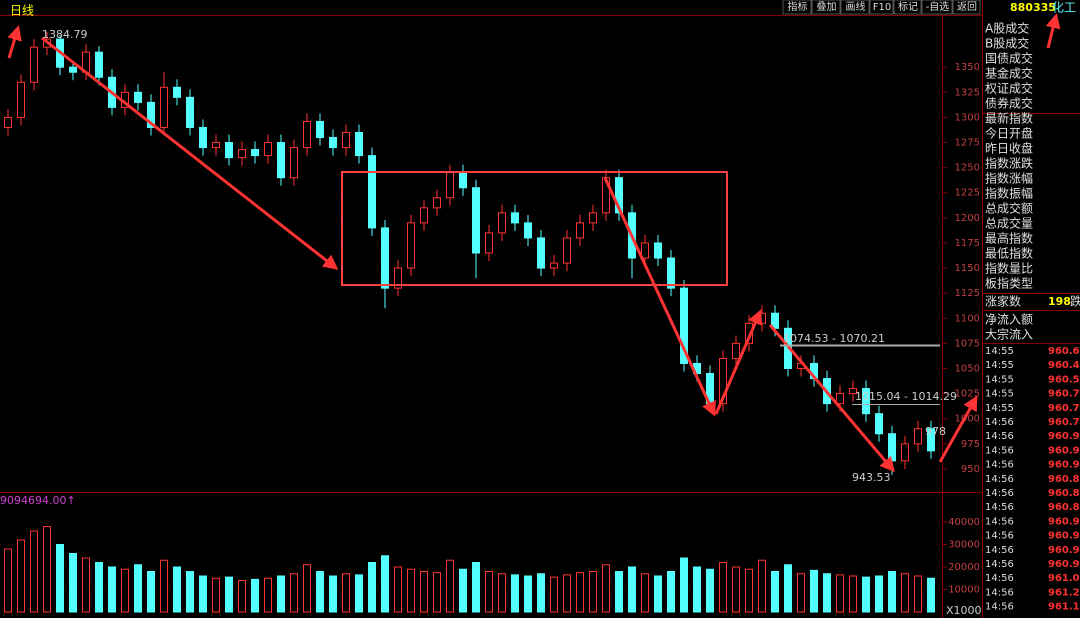 This screenshot has height=618, width=1080. What do you see at coordinates (1064, 450) in the screenshot?
I see `tick-price: 960.90` at bounding box center [1064, 450].